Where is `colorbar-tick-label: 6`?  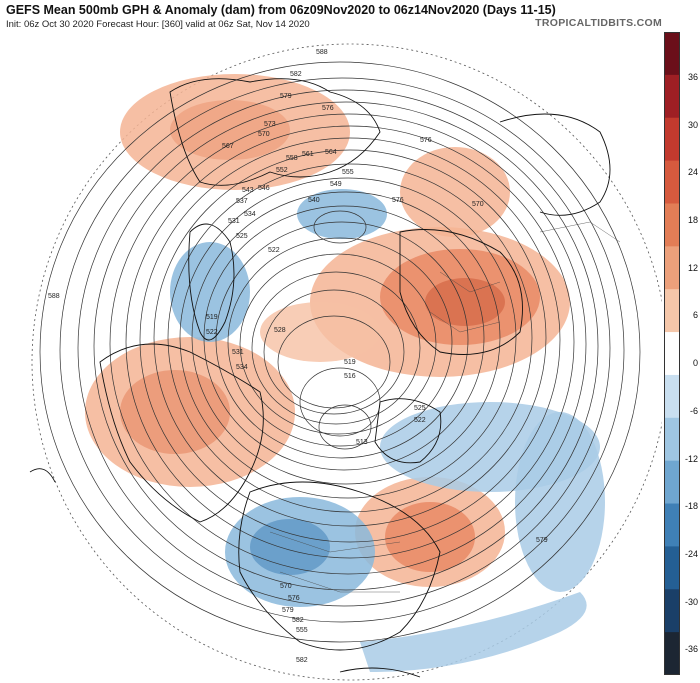 colorbar-tick-label: 6 is located at coordinates (695, 315).